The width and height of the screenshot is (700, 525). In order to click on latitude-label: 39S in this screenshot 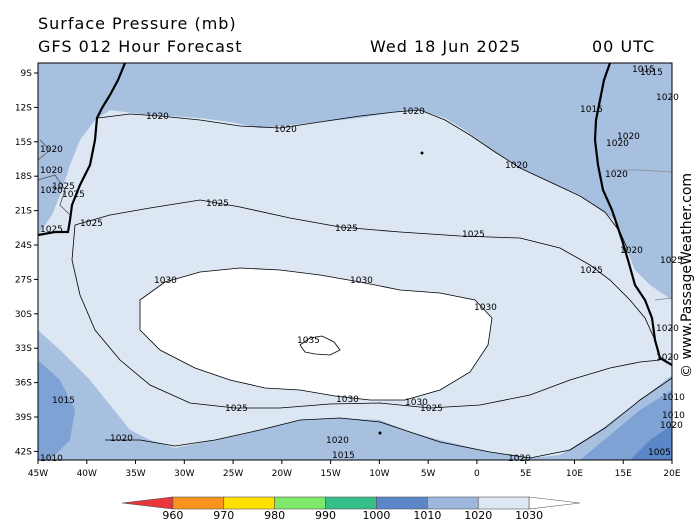, I will do `click(23, 418)`.